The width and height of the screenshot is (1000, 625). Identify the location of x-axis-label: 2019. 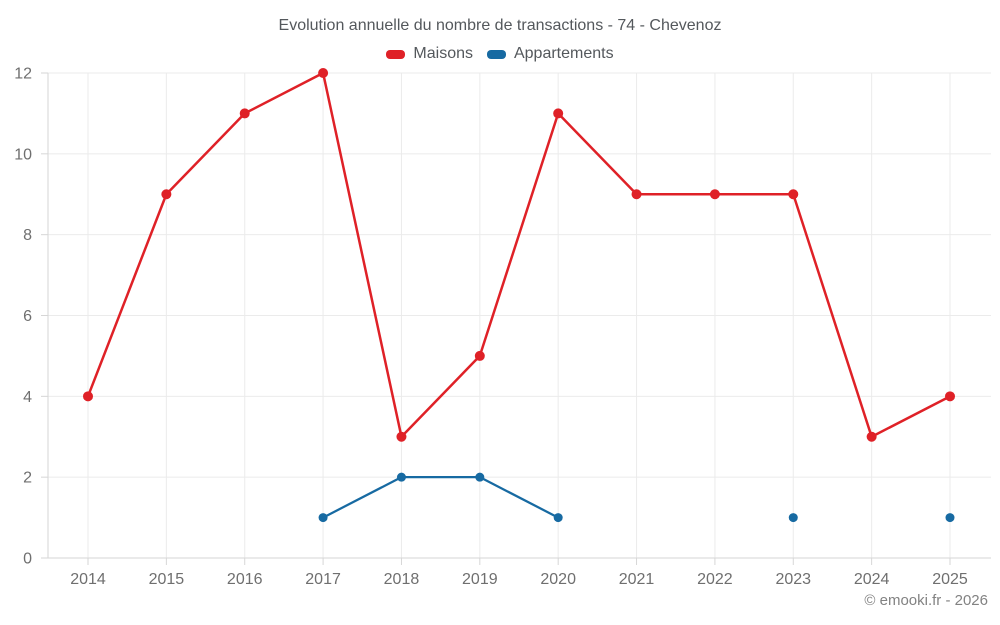
(480, 579).